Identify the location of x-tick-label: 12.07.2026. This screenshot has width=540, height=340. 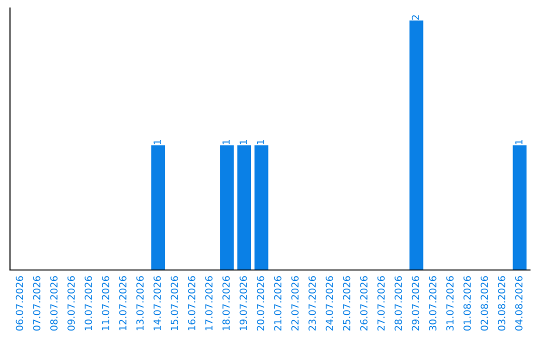
(122, 303).